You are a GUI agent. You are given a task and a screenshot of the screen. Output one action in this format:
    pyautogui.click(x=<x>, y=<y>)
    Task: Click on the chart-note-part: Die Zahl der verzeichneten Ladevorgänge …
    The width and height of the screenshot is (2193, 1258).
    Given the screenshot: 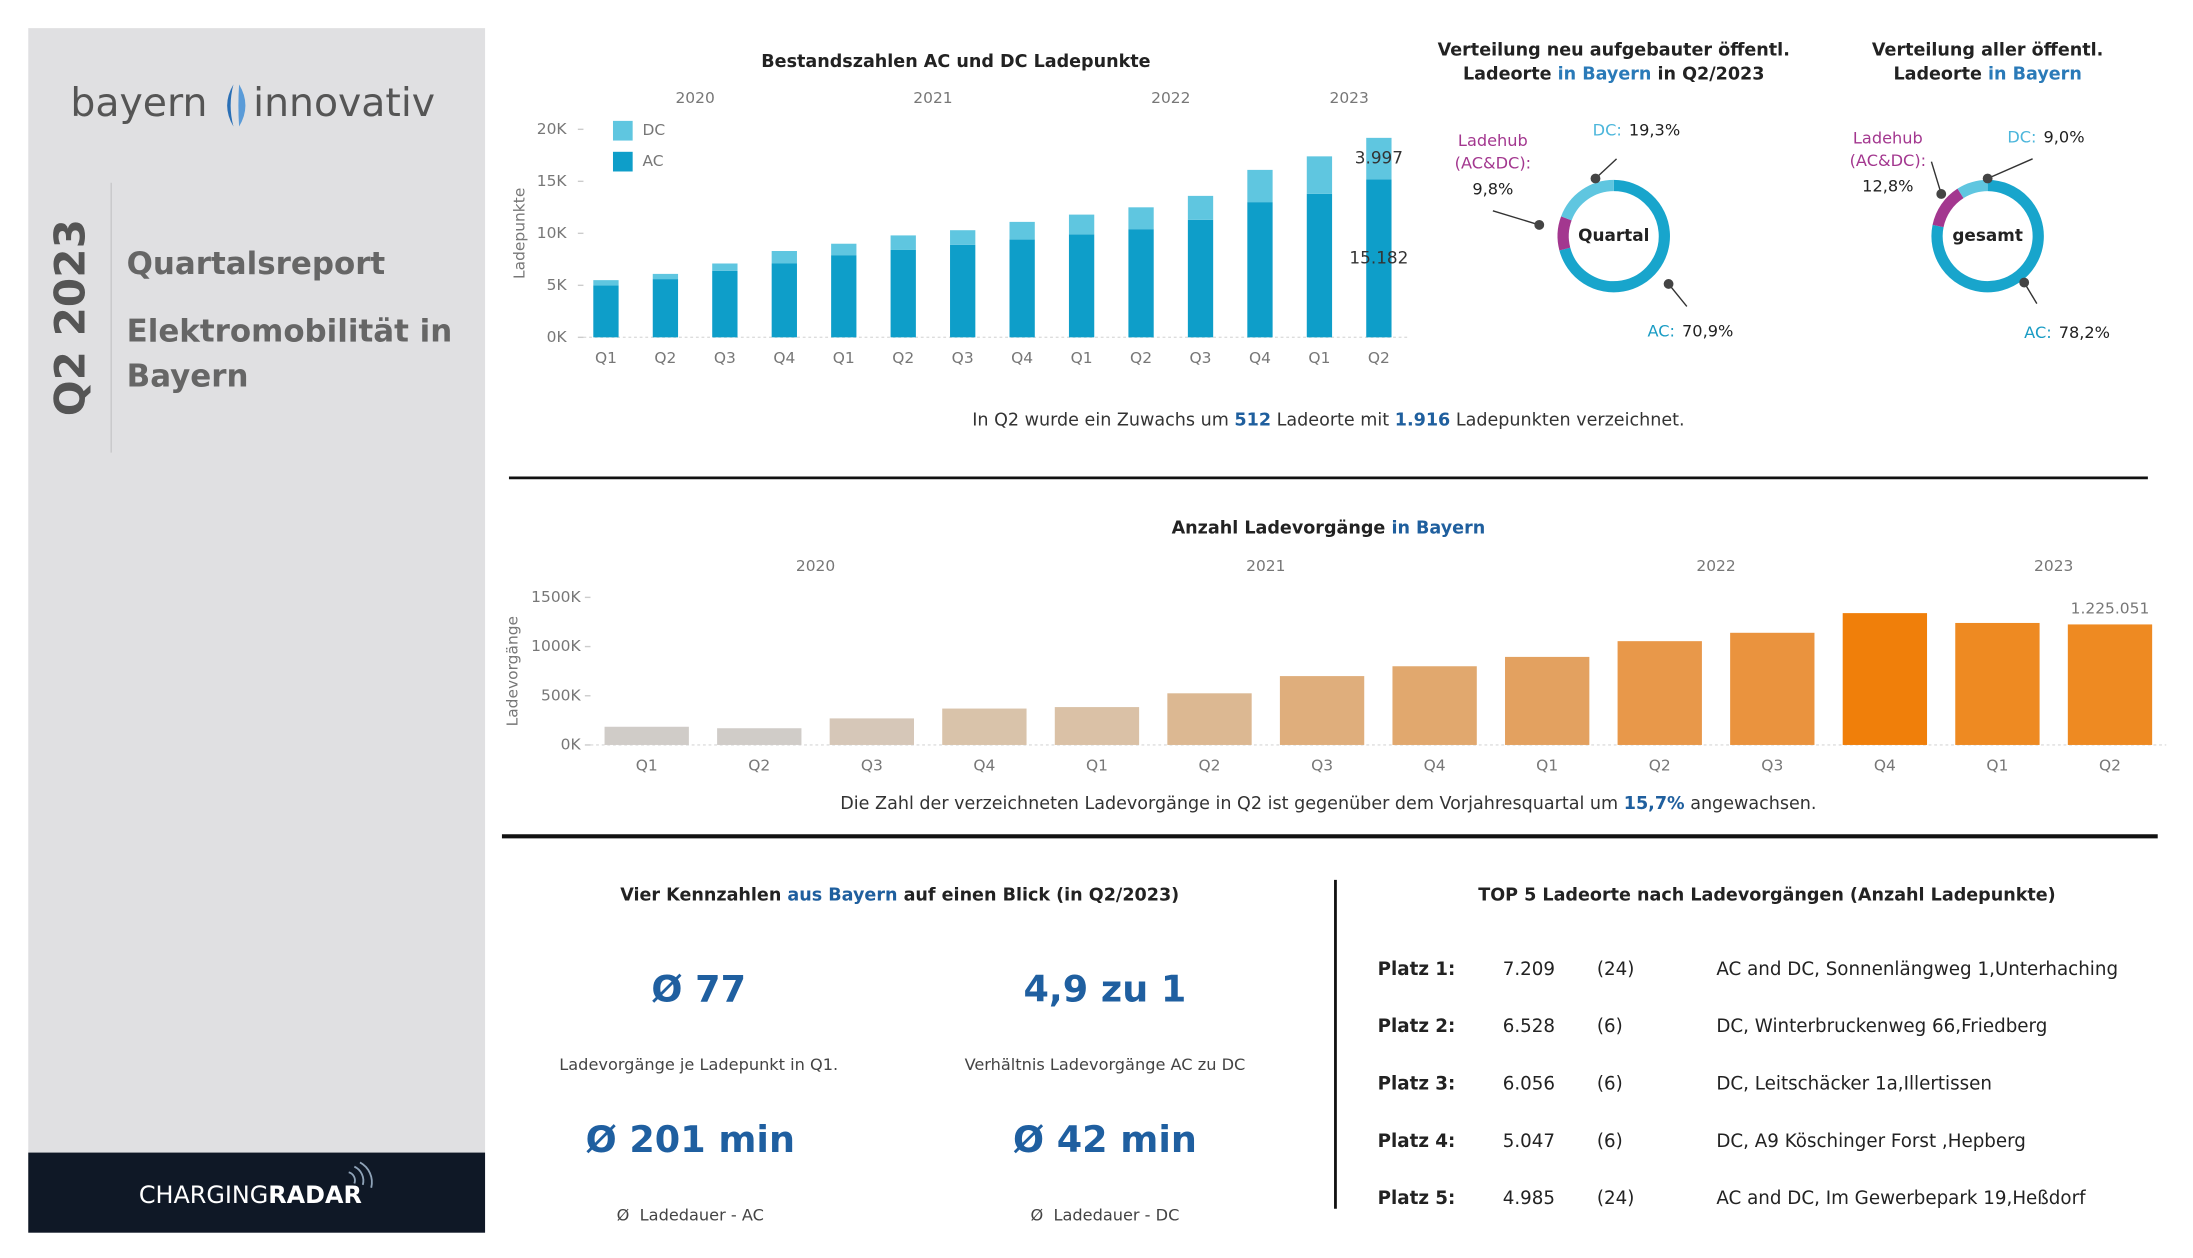 What is the action you would take?
    pyautogui.click(x=1231, y=804)
    